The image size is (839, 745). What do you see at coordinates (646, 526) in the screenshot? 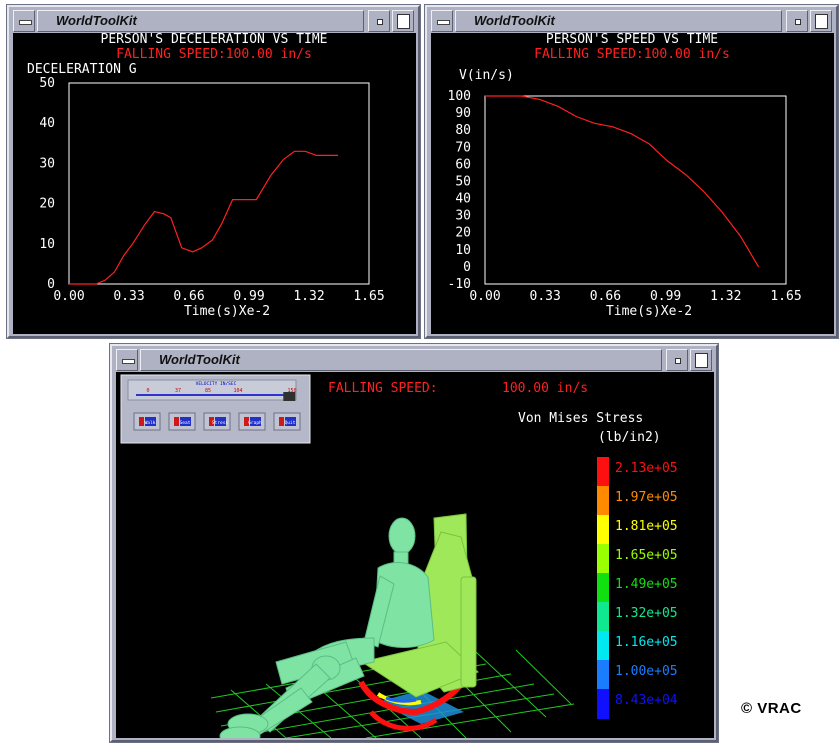
I see `legend-label: 1.81e+05` at bounding box center [646, 526].